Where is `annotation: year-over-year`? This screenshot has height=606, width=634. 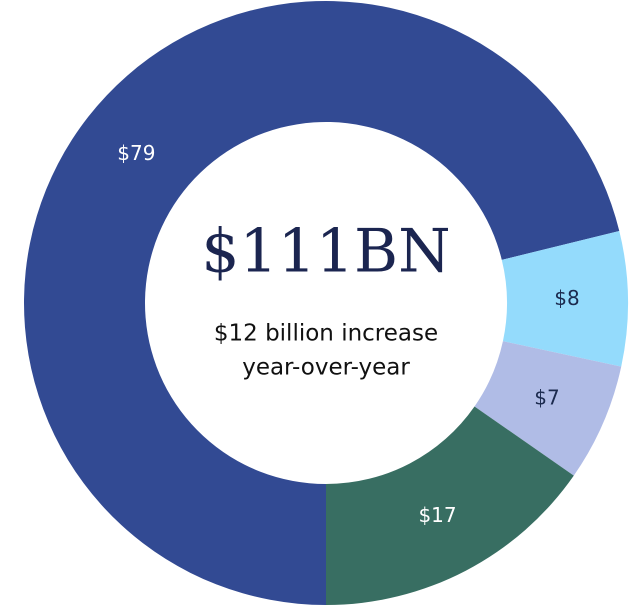
annotation: year-over-year is located at coordinates (326, 368).